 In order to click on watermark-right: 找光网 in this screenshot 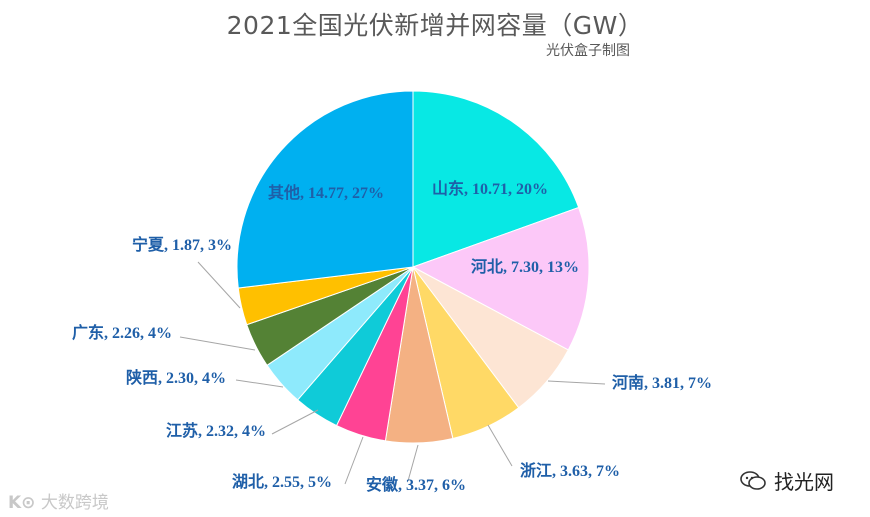, I will do `click(787, 480)`.